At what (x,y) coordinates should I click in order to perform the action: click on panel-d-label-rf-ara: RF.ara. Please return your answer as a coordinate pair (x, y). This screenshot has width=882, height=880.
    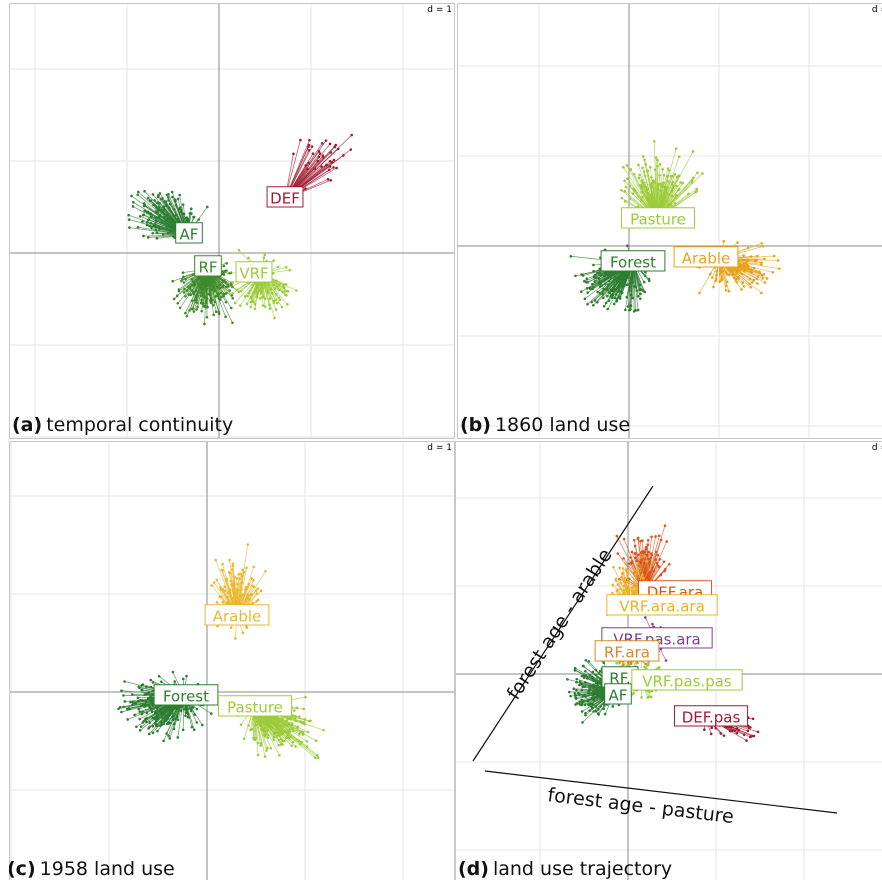
    Looking at the image, I should click on (627, 651).